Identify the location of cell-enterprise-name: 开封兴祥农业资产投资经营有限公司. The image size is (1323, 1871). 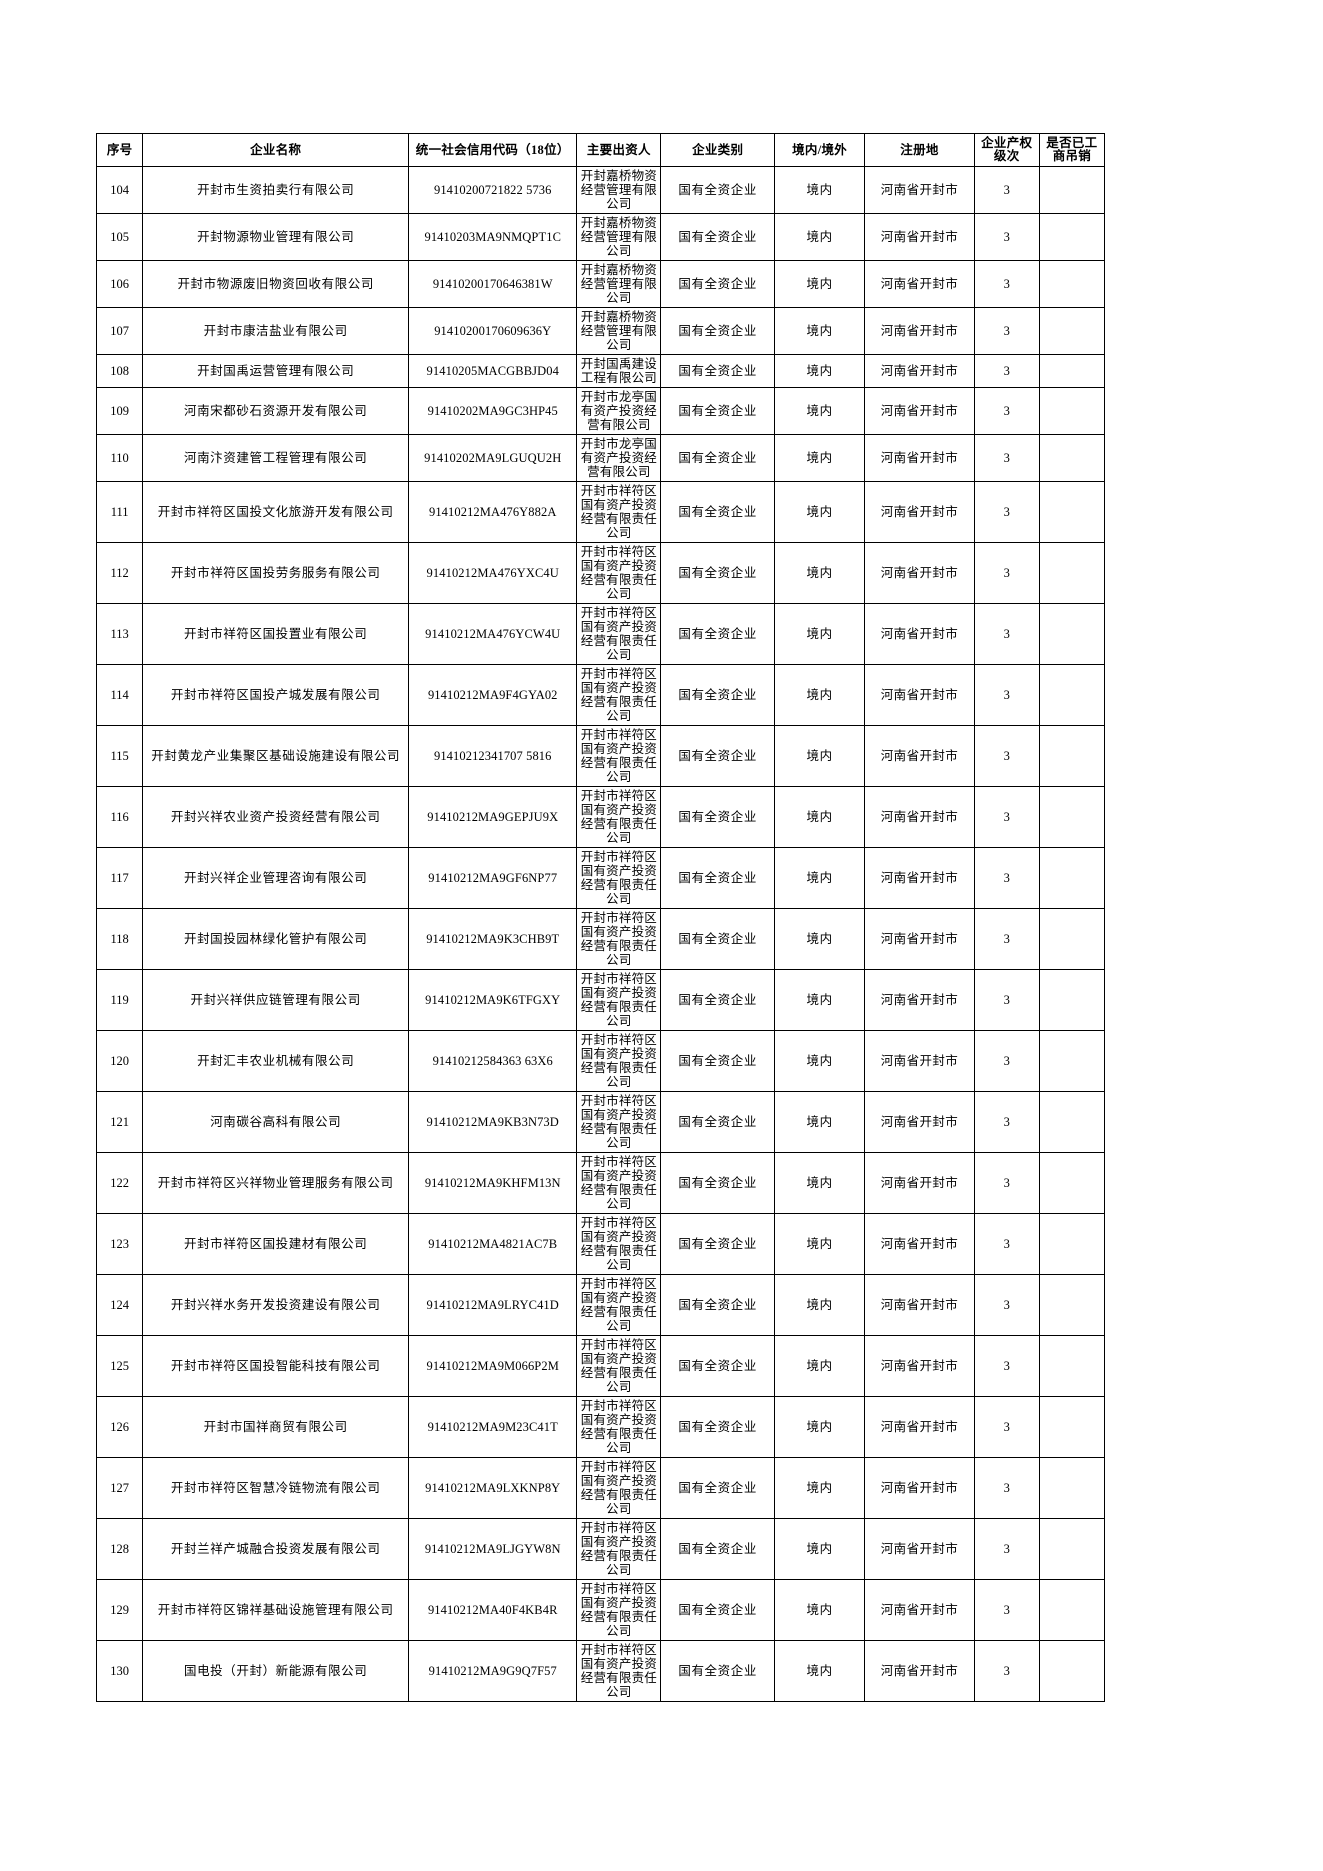
(276, 817).